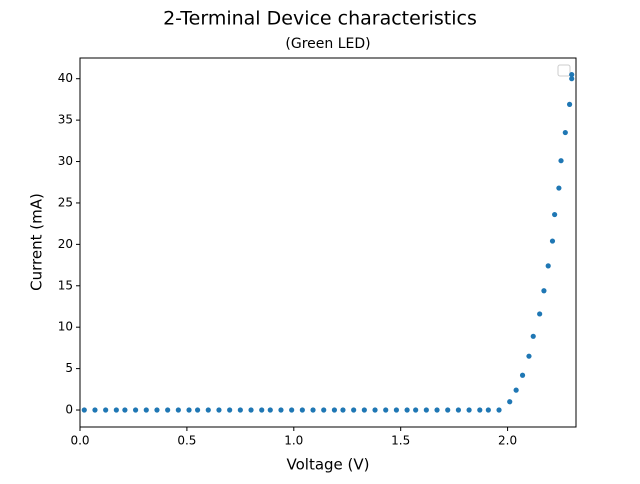 Image resolution: width=640 pixels, height=484 pixels. Describe the element at coordinates (507, 441) in the screenshot. I see `x-tick-label: 2.0` at that location.